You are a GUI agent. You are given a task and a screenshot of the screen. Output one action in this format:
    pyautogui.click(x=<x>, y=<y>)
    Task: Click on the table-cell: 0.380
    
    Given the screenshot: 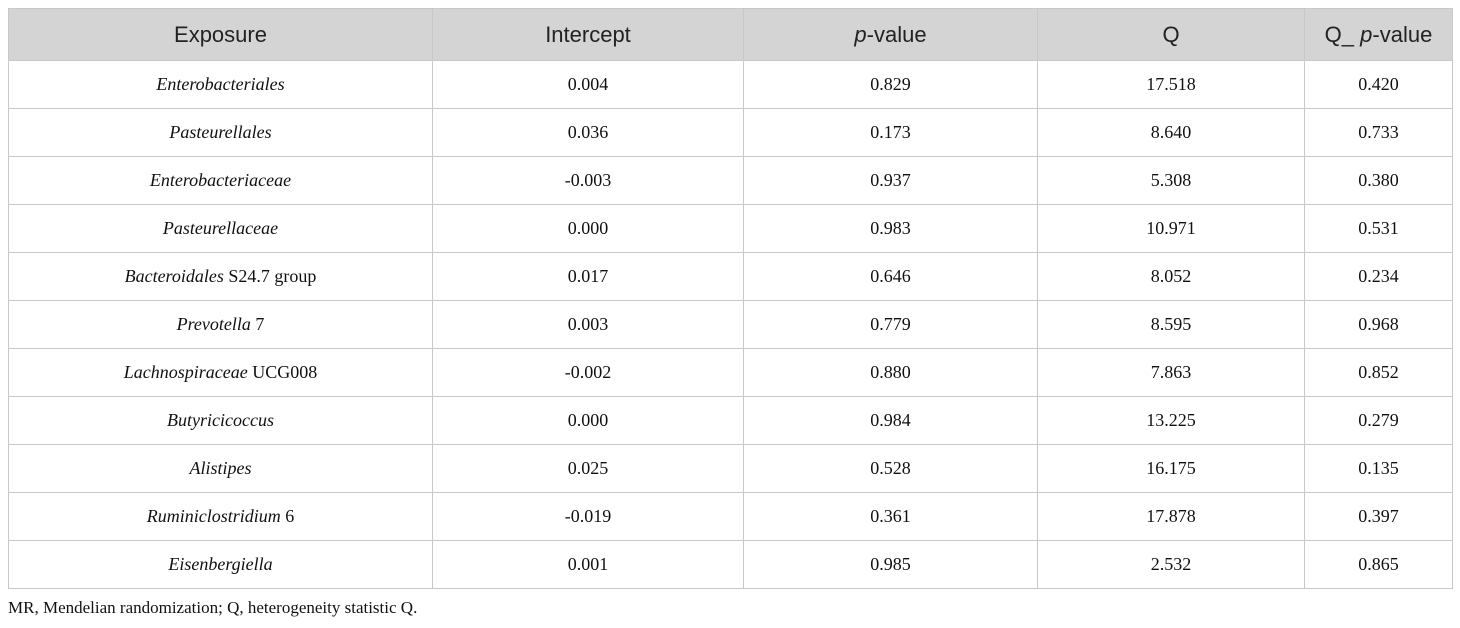 What is the action you would take?
    pyautogui.click(x=1378, y=180)
    